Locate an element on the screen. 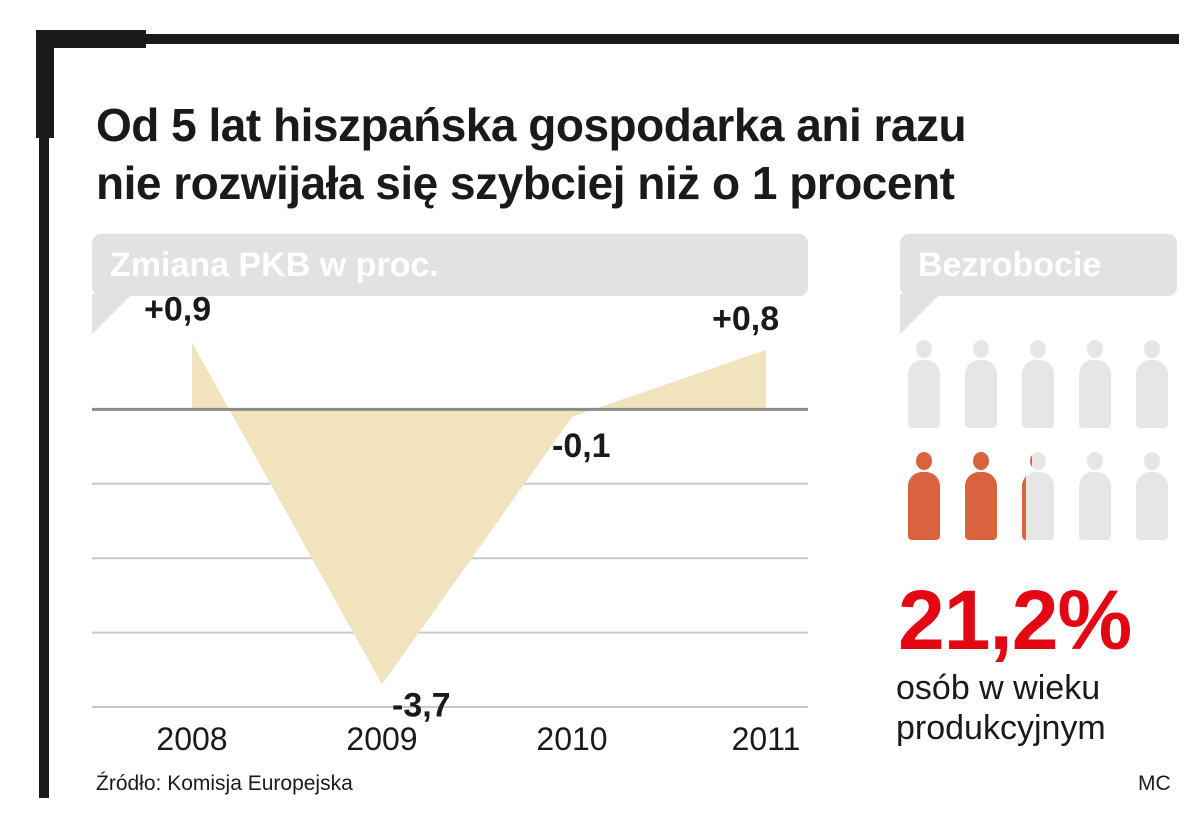 This screenshot has height=823, width=1200. value-label-2011: +0,8 is located at coordinates (745, 319).